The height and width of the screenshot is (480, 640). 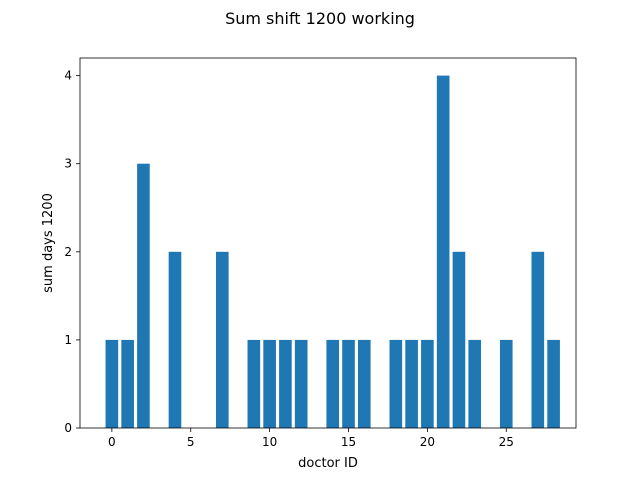 I want to click on x-axis: 0 5 10 15 20 25, so click(x=311, y=438).